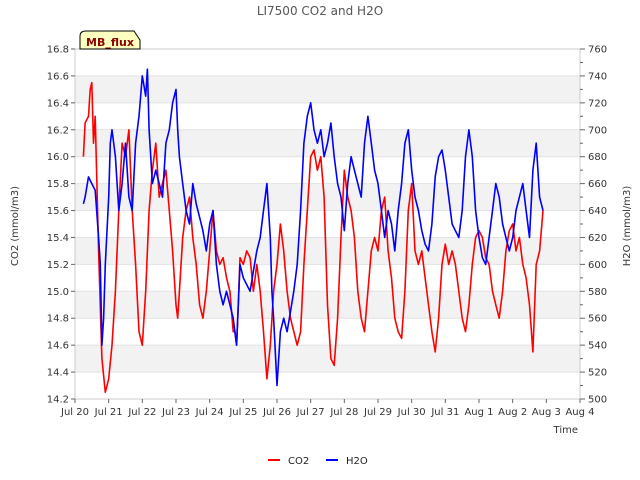 This screenshot has width=640, height=480. Describe the element at coordinates (15, 226) in the screenshot. I see `y-axis-left-title: CO2 (mmol/m3)` at that location.